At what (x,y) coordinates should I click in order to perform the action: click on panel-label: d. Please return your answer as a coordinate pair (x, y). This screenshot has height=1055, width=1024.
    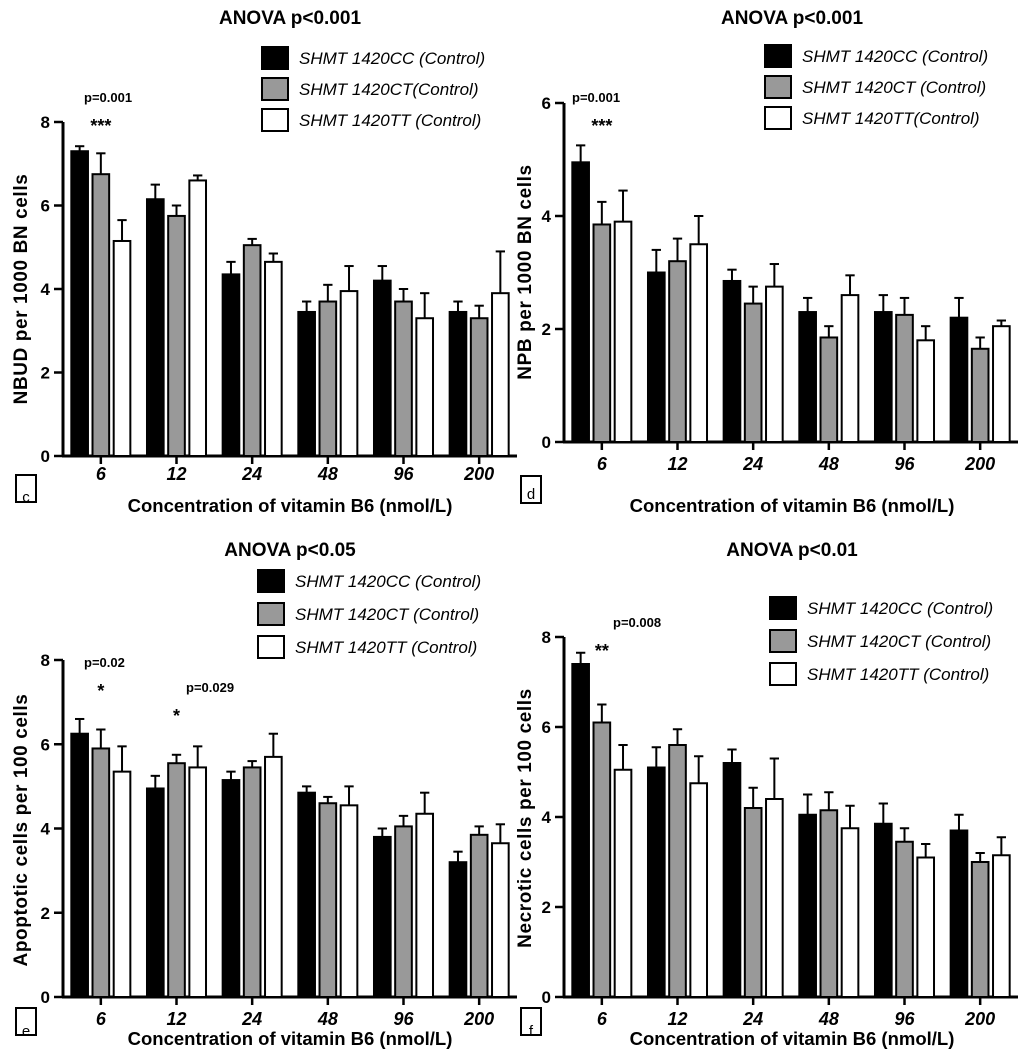
    Looking at the image, I should click on (531, 494).